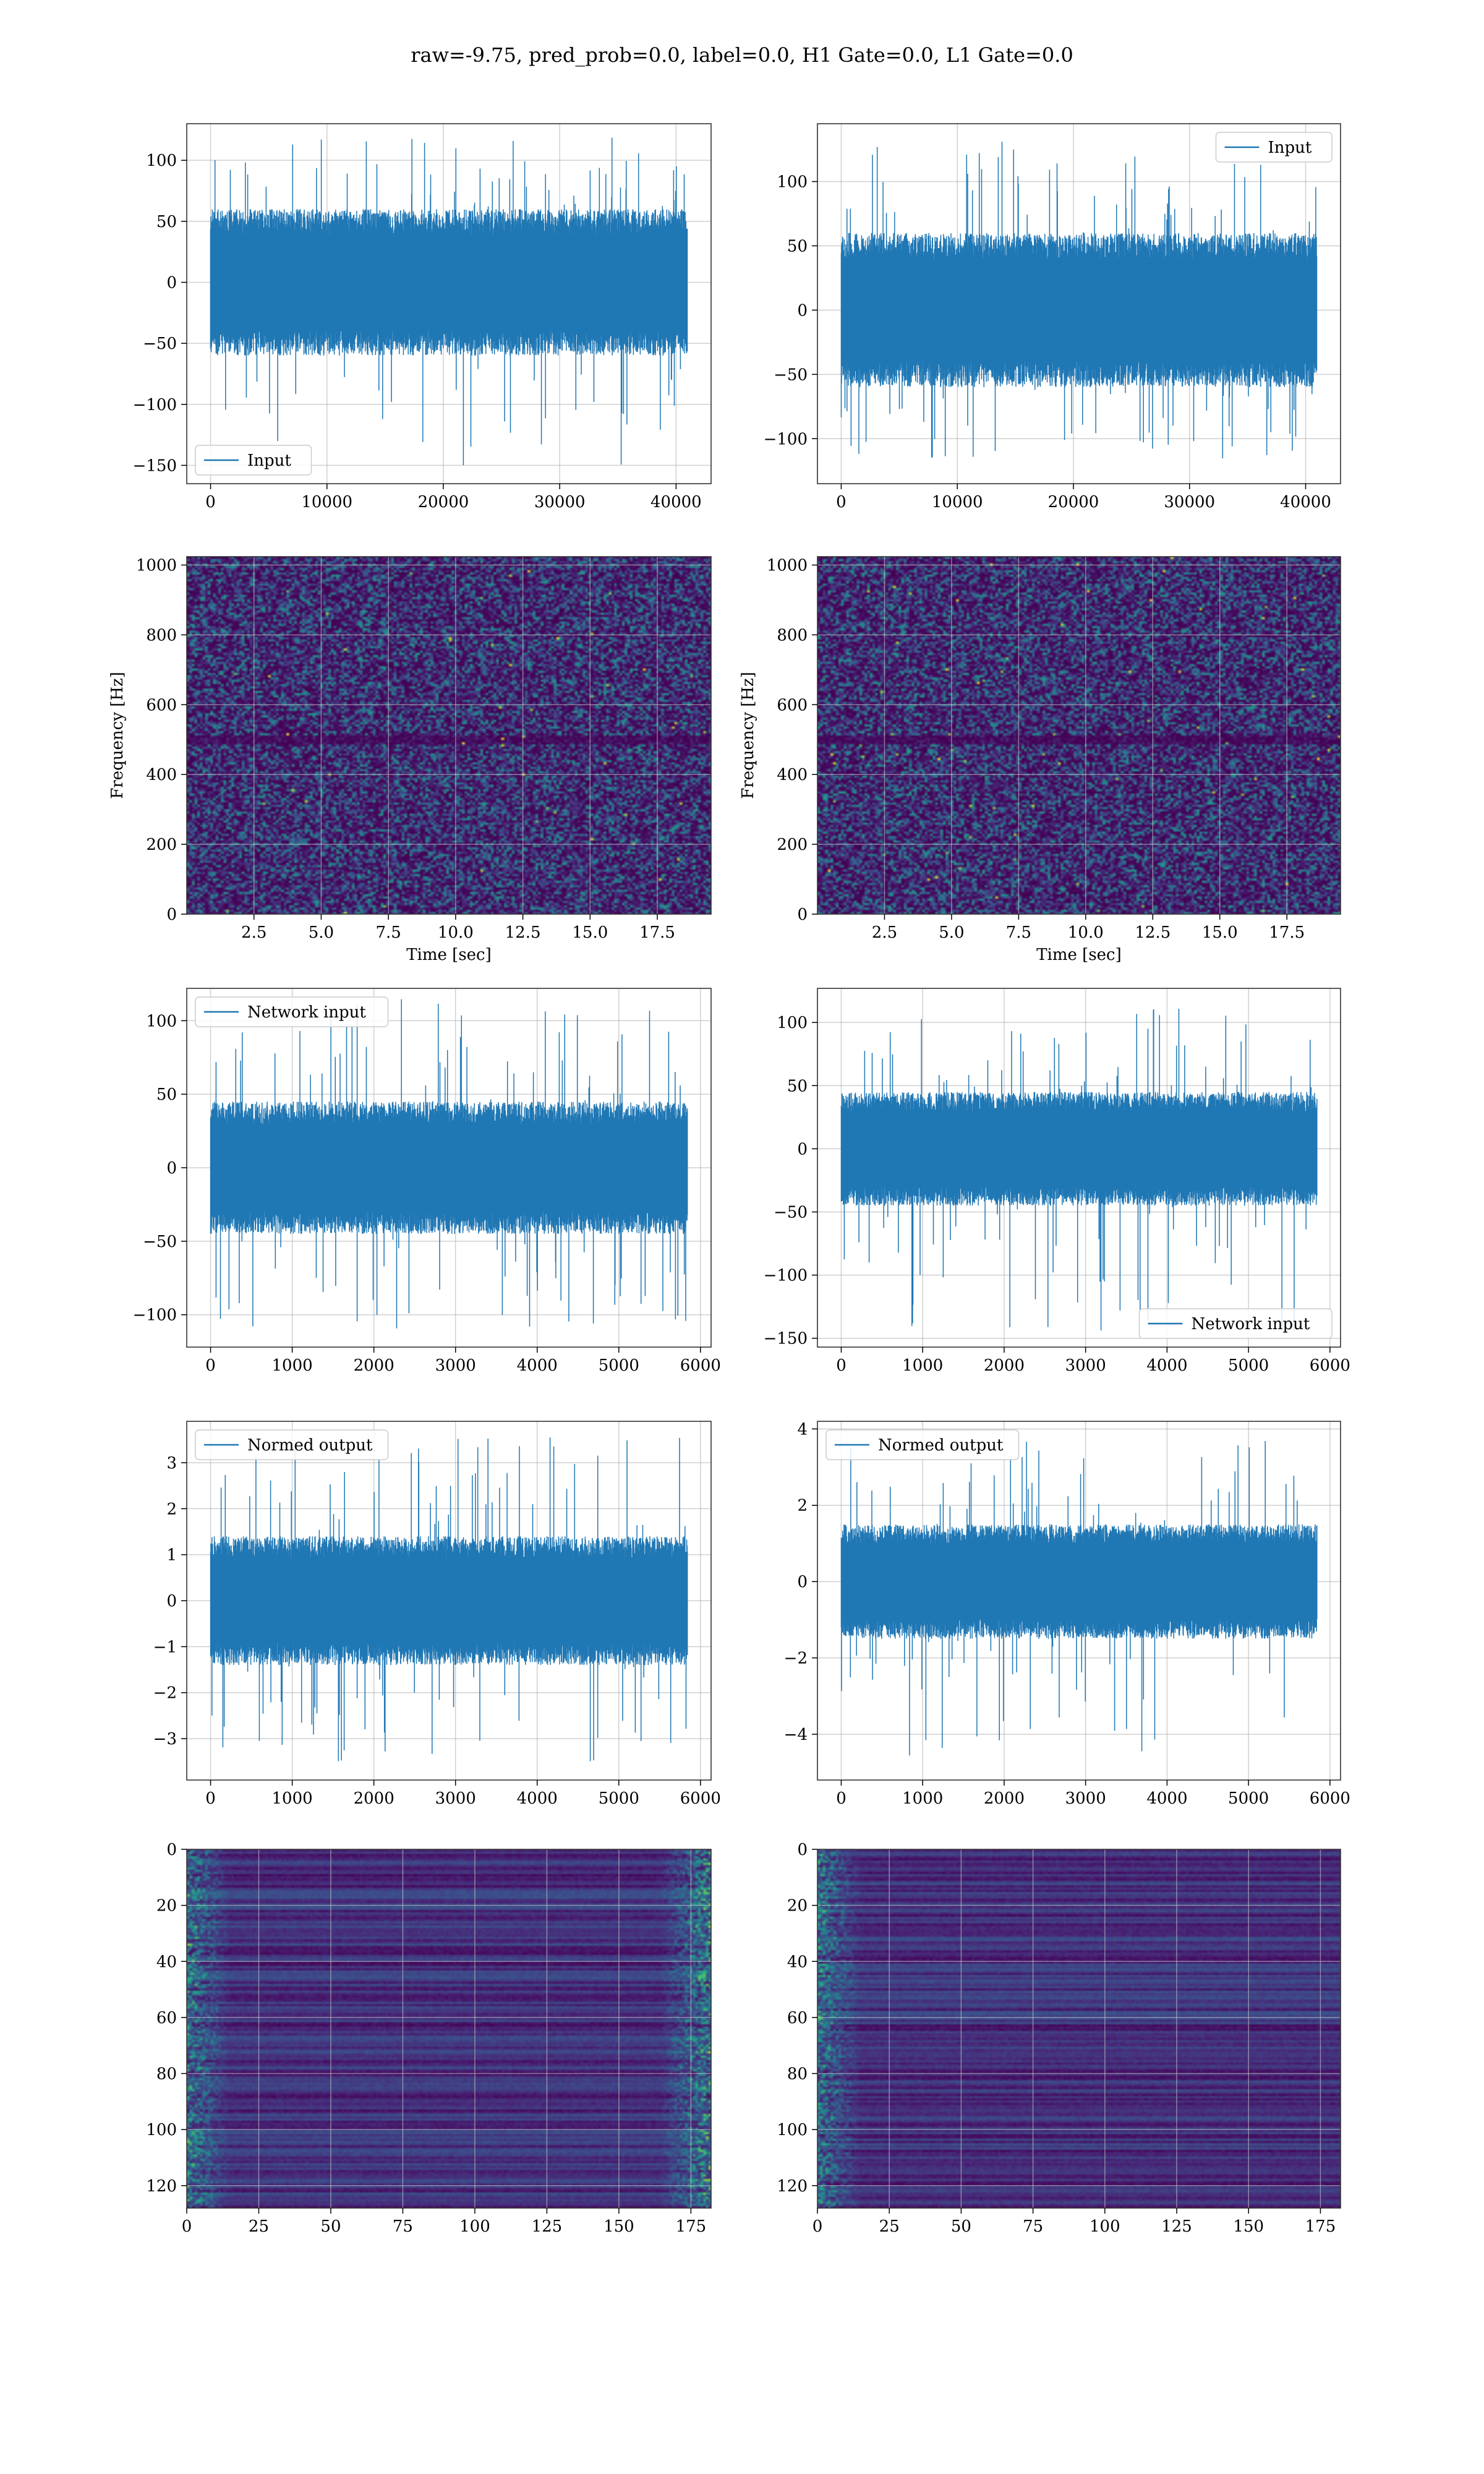  What do you see at coordinates (166, 1906) in the screenshot?
I see `y-tick-label: 20` at bounding box center [166, 1906].